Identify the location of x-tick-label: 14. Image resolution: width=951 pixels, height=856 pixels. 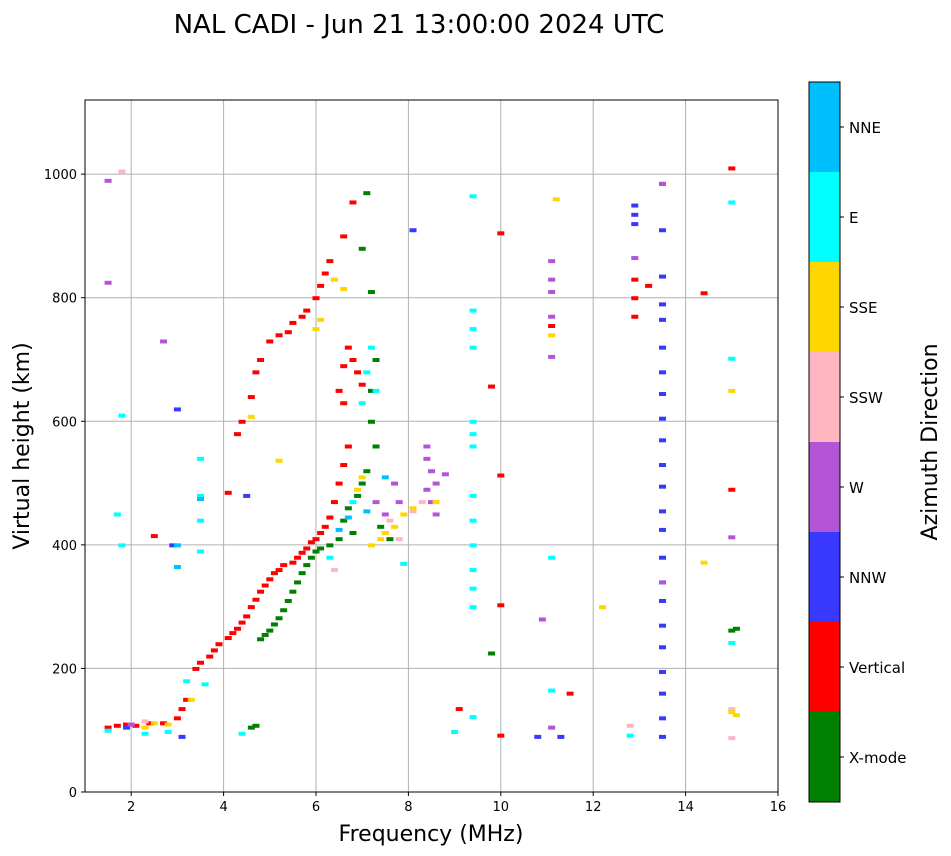
(685, 807).